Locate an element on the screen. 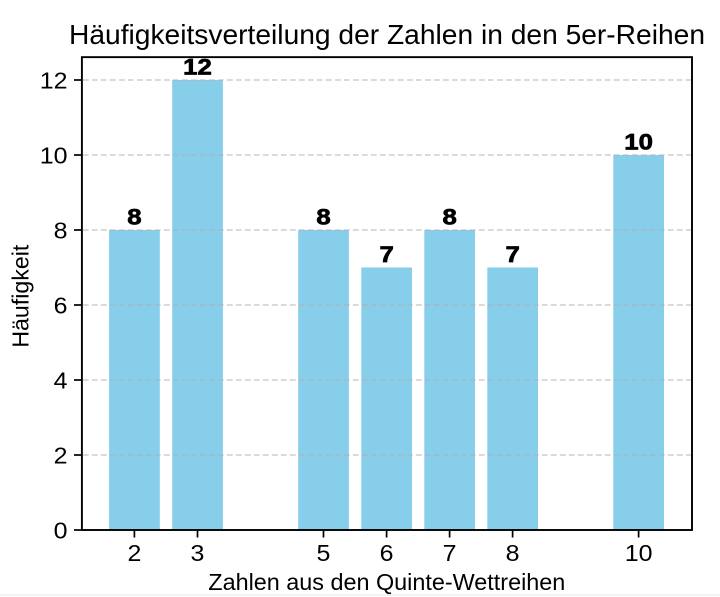  svg-text:Zahlen aus den Quinte-Wettreih: Zahlen aus den Quinte-Wettreihen is located at coordinates (386, 582).